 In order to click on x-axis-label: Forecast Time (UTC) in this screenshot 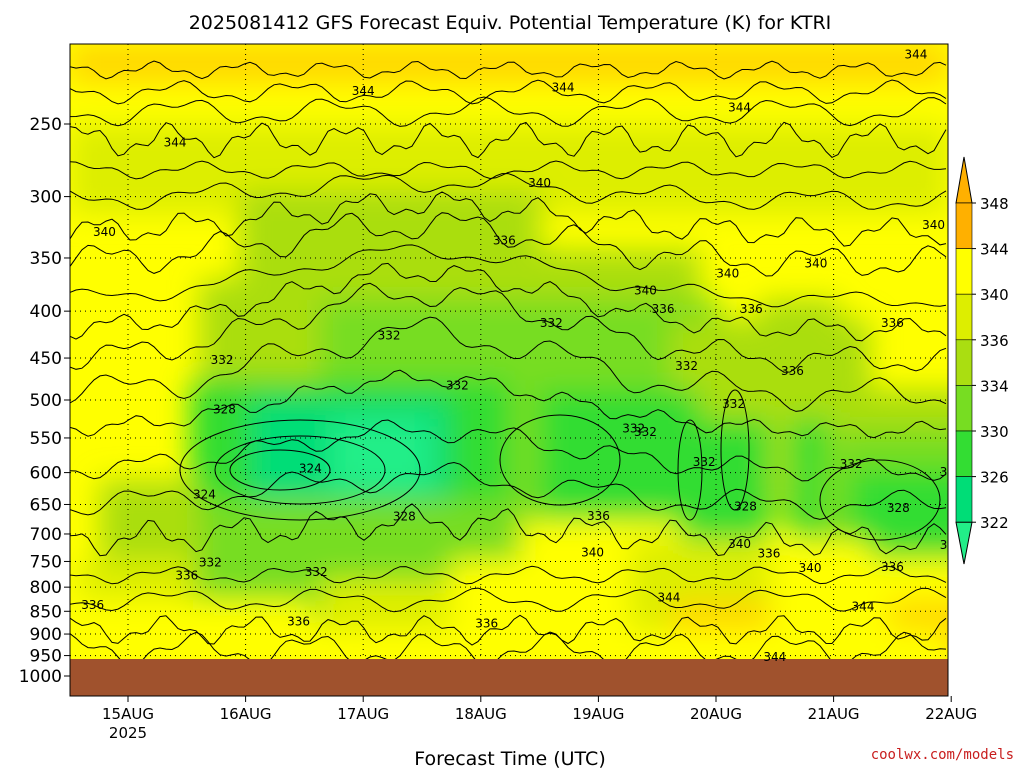, I will do `click(509, 758)`.